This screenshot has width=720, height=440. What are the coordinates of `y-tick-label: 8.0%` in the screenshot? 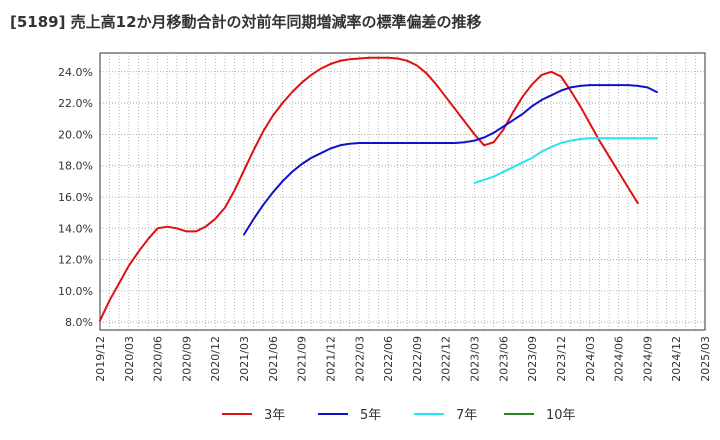 It's located at (79, 322).